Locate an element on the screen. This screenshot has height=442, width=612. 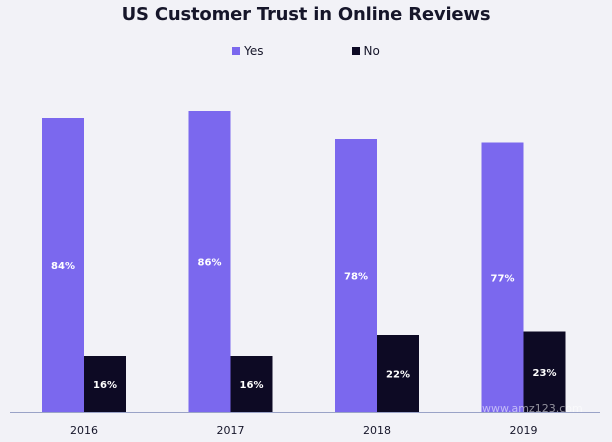
x-tick-label-2019: 2019 is located at coordinates (524, 430).